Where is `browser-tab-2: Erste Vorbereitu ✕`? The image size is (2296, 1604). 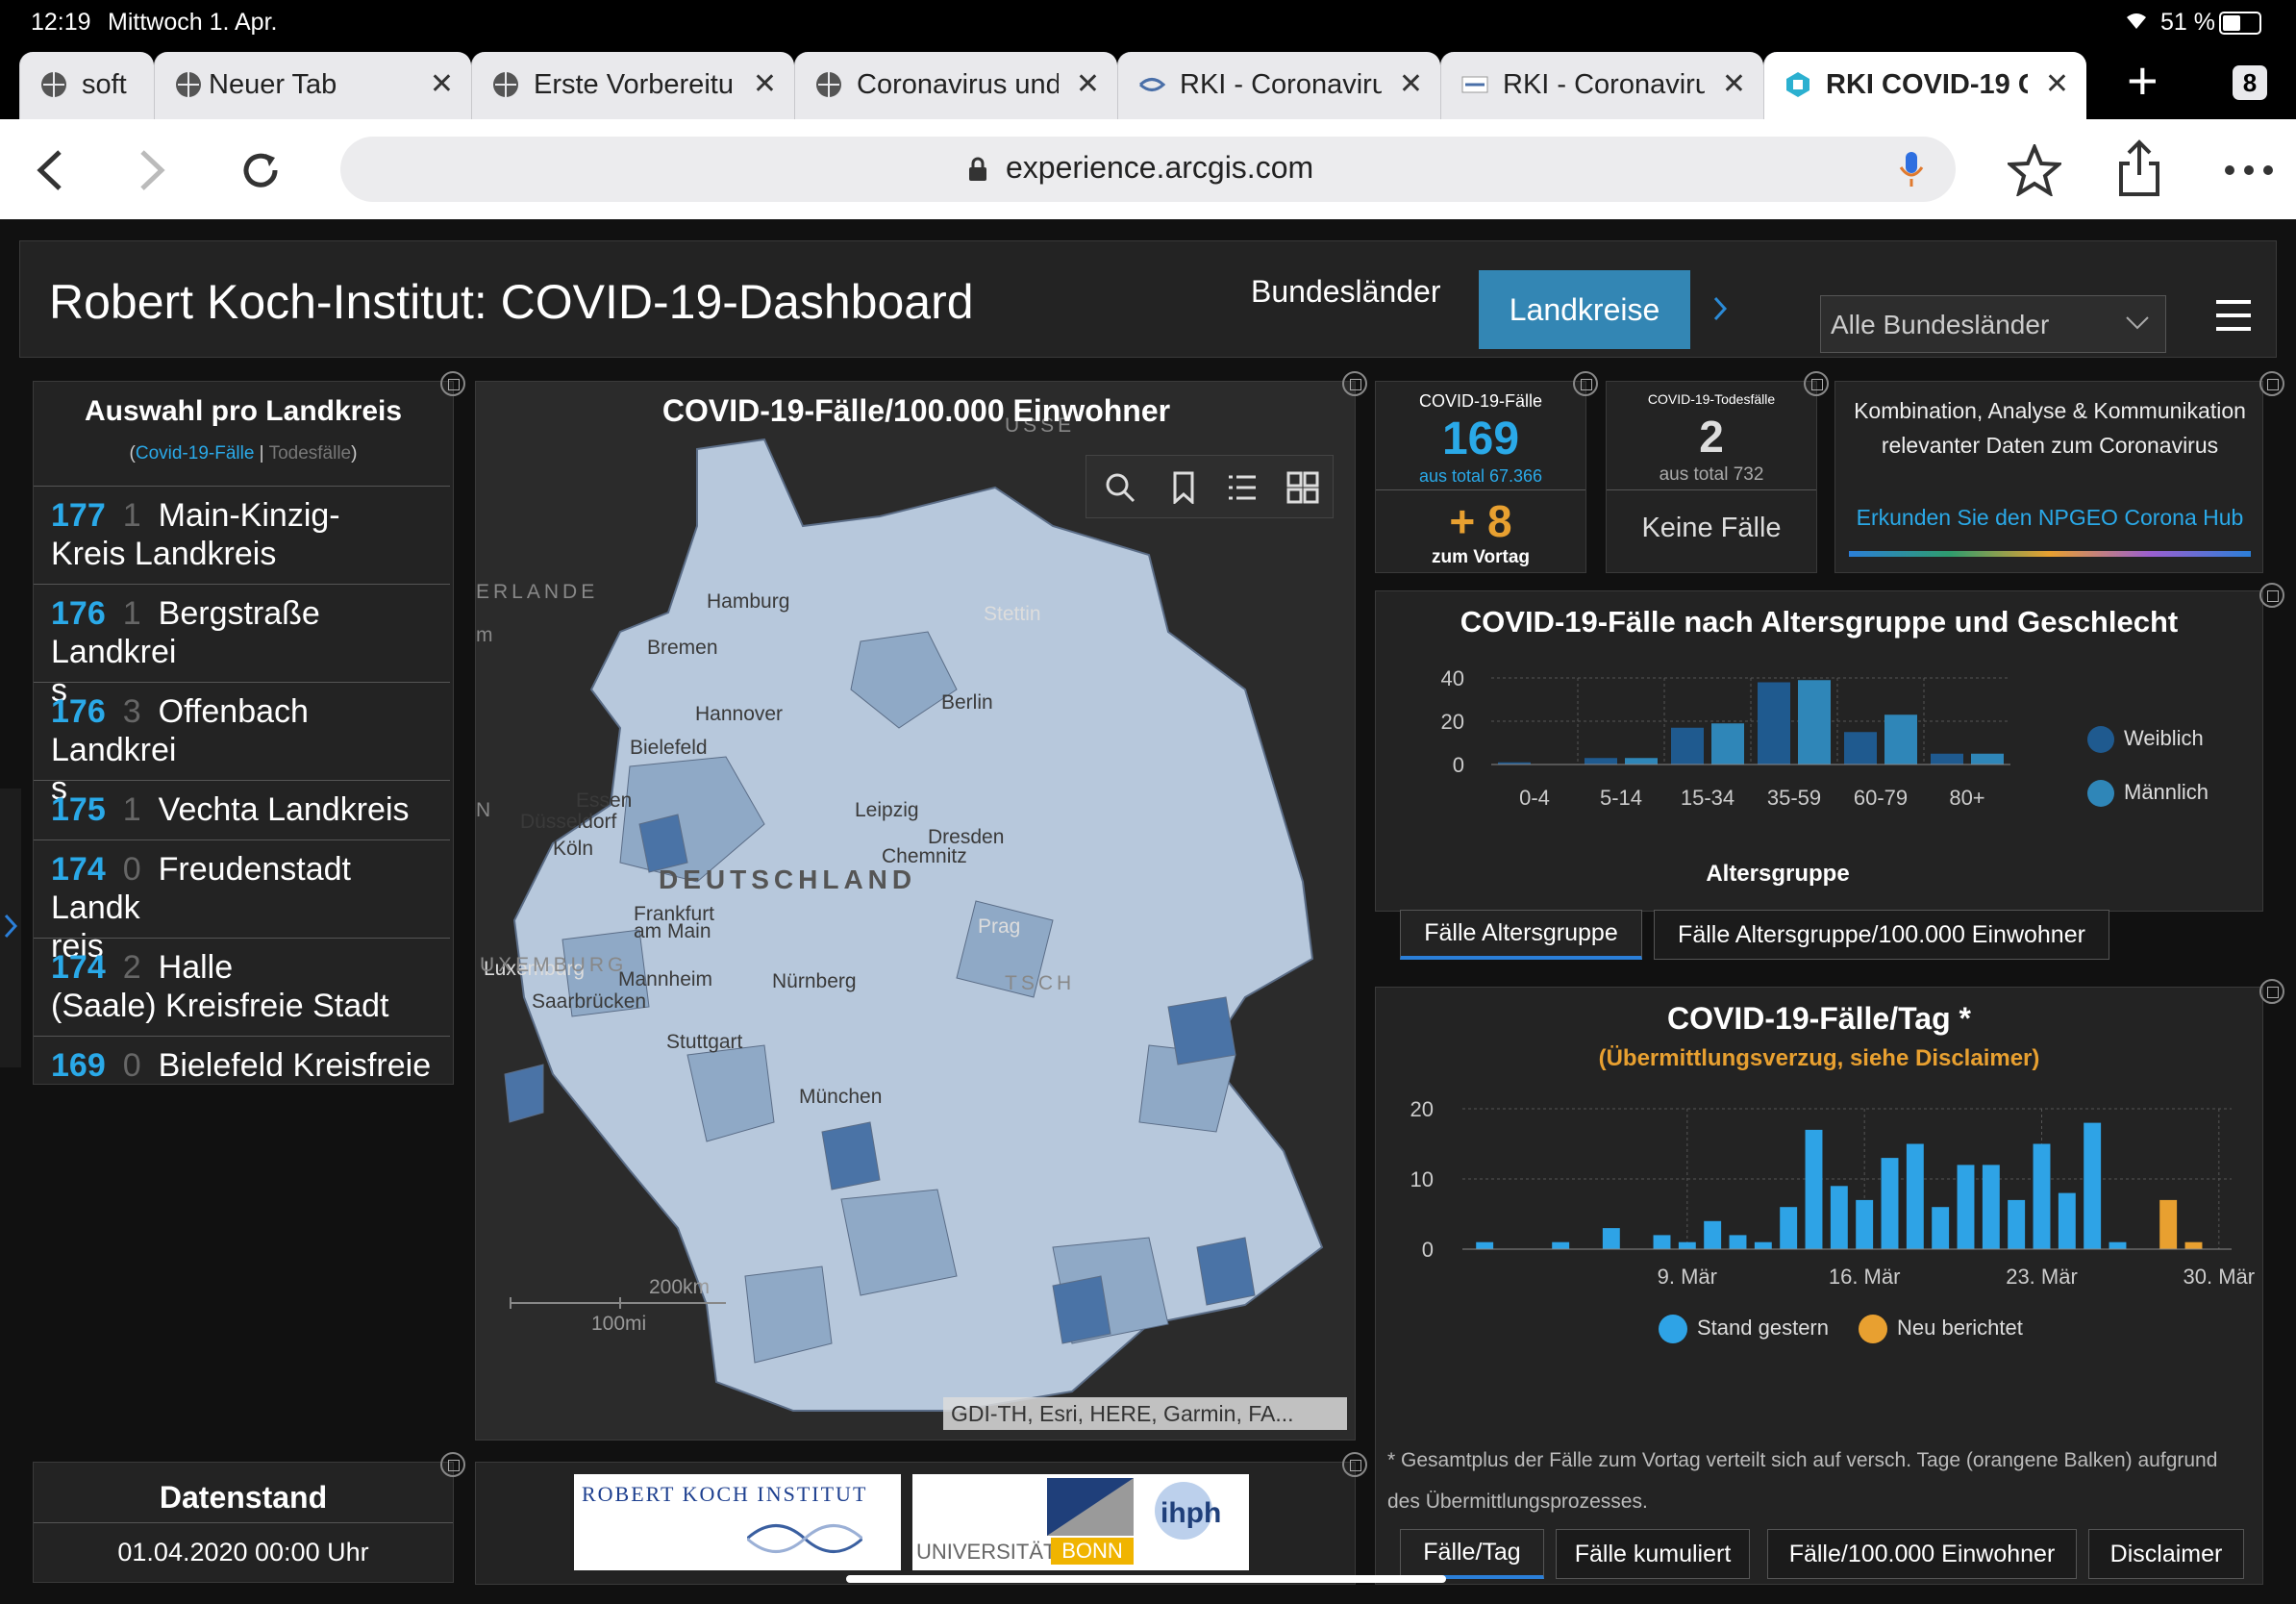 browser-tab-2: Erste Vorbereitu ✕ is located at coordinates (632, 85).